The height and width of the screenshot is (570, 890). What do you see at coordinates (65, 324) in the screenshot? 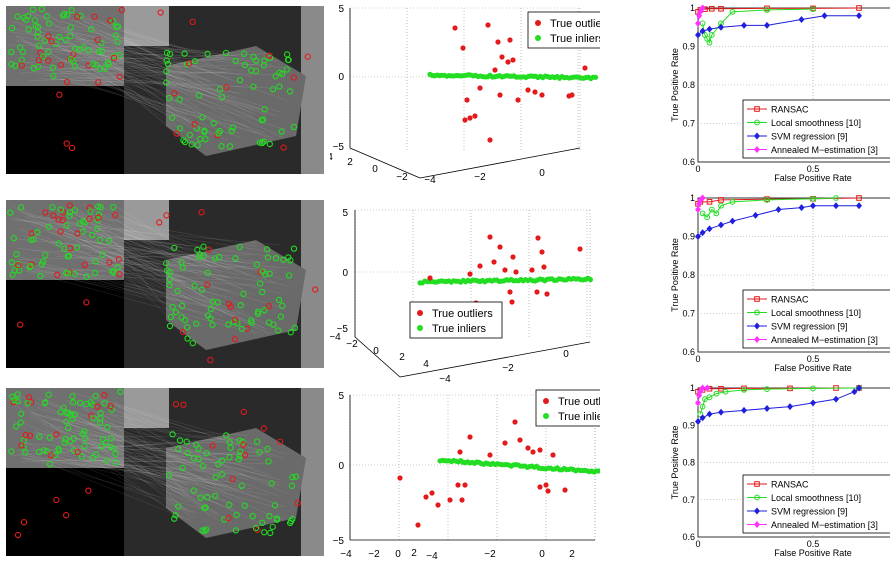
I see `photo-inset-blank` at bounding box center [65, 324].